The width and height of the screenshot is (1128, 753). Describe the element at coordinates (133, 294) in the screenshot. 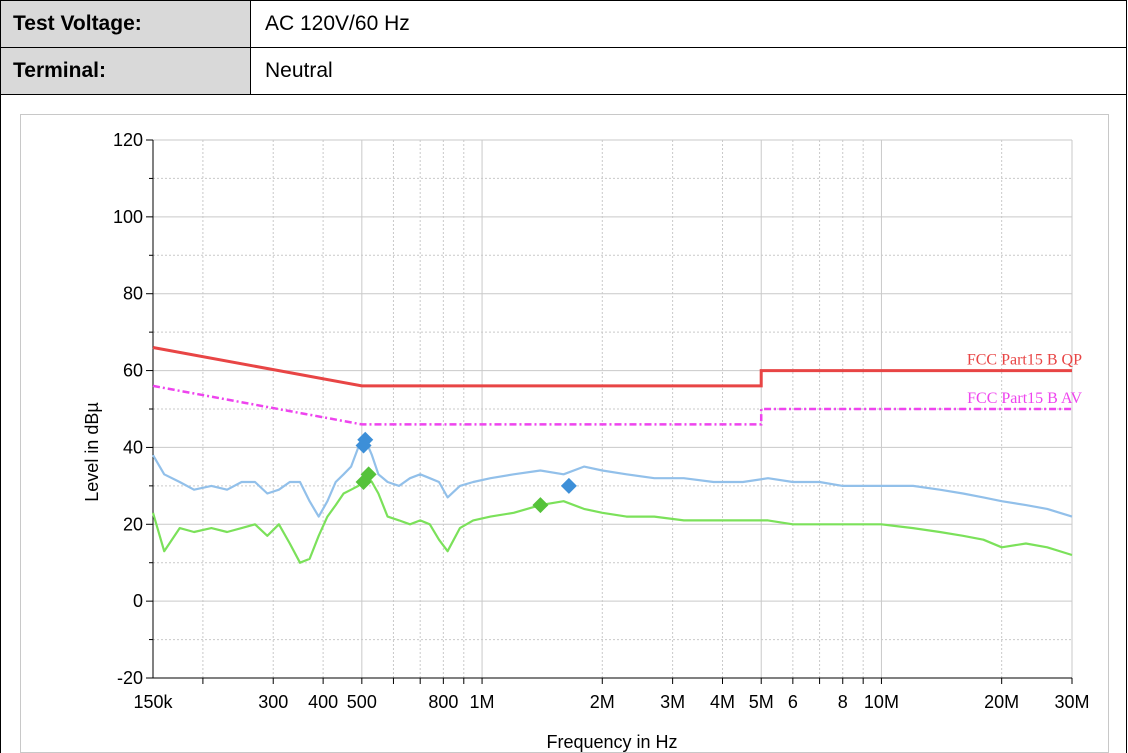

I see `y-tick-label: 80` at that location.